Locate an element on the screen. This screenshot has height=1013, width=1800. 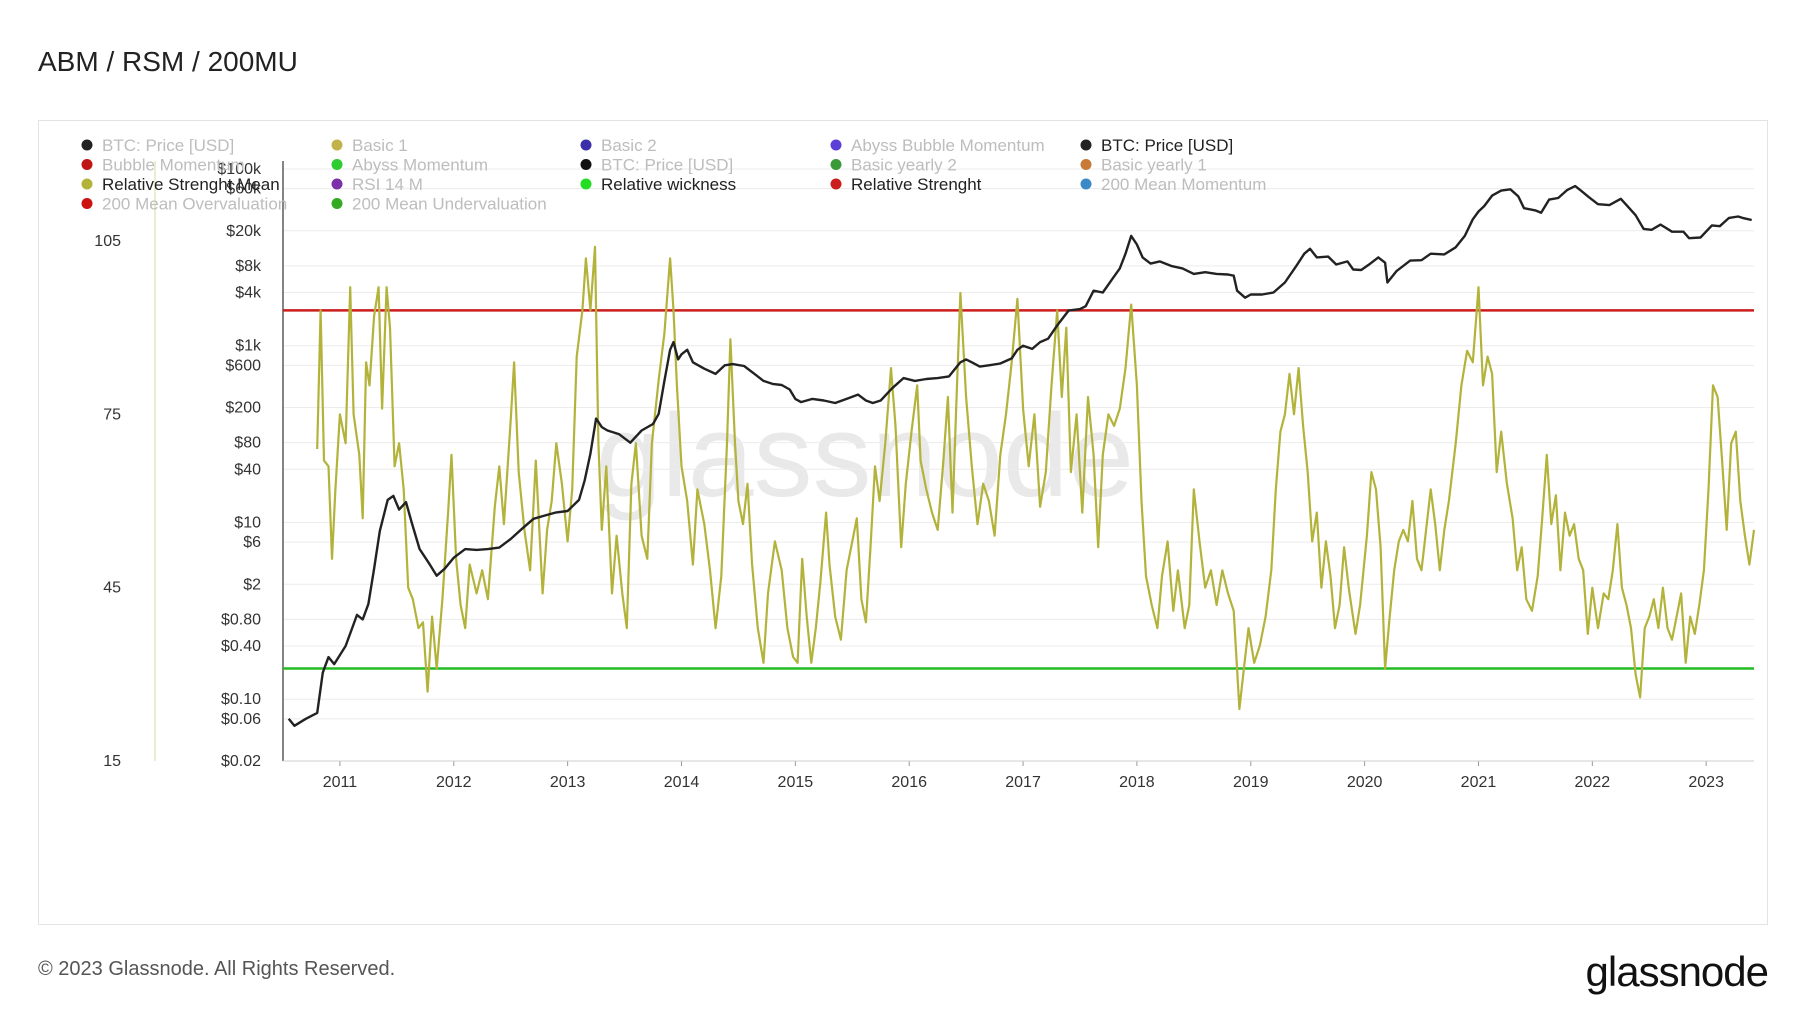
x-tick-label: 2020 is located at coordinates (1365, 782).